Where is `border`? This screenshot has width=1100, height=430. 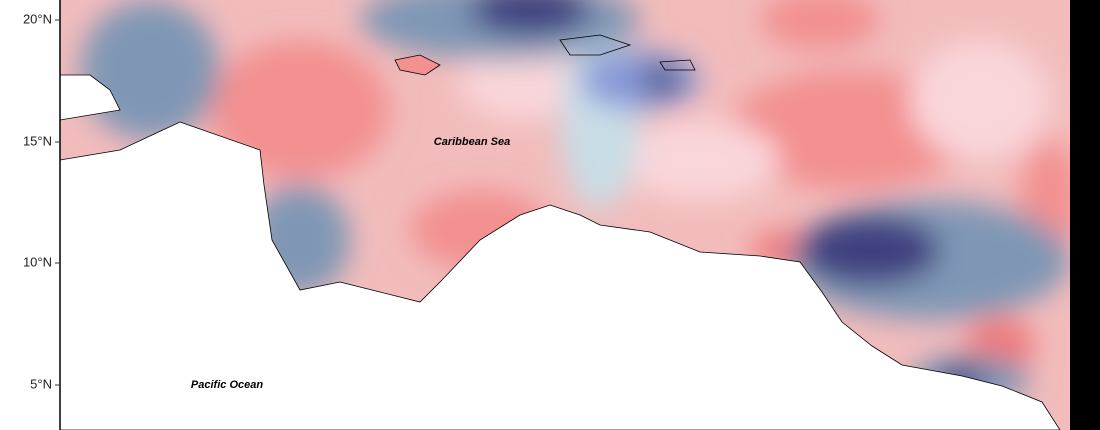 border is located at coordinates (1085, 215).